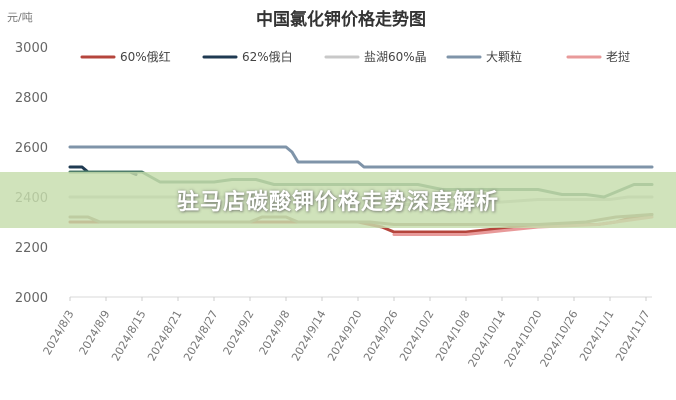 The image size is (676, 400). Describe the element at coordinates (395, 56) in the screenshot. I see `legend-label: 盐湖60%晶` at that location.